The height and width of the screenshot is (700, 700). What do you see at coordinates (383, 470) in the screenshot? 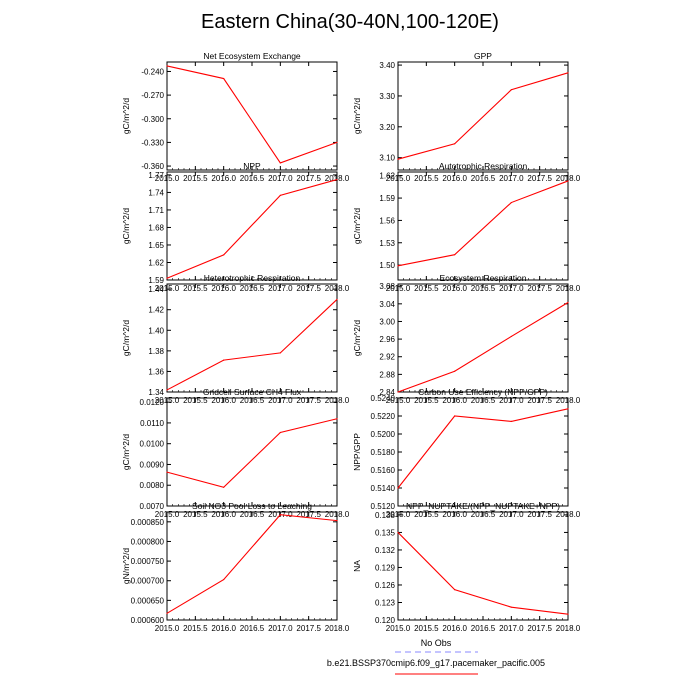
I see `y-tick-label: 0.5160` at bounding box center [383, 470].